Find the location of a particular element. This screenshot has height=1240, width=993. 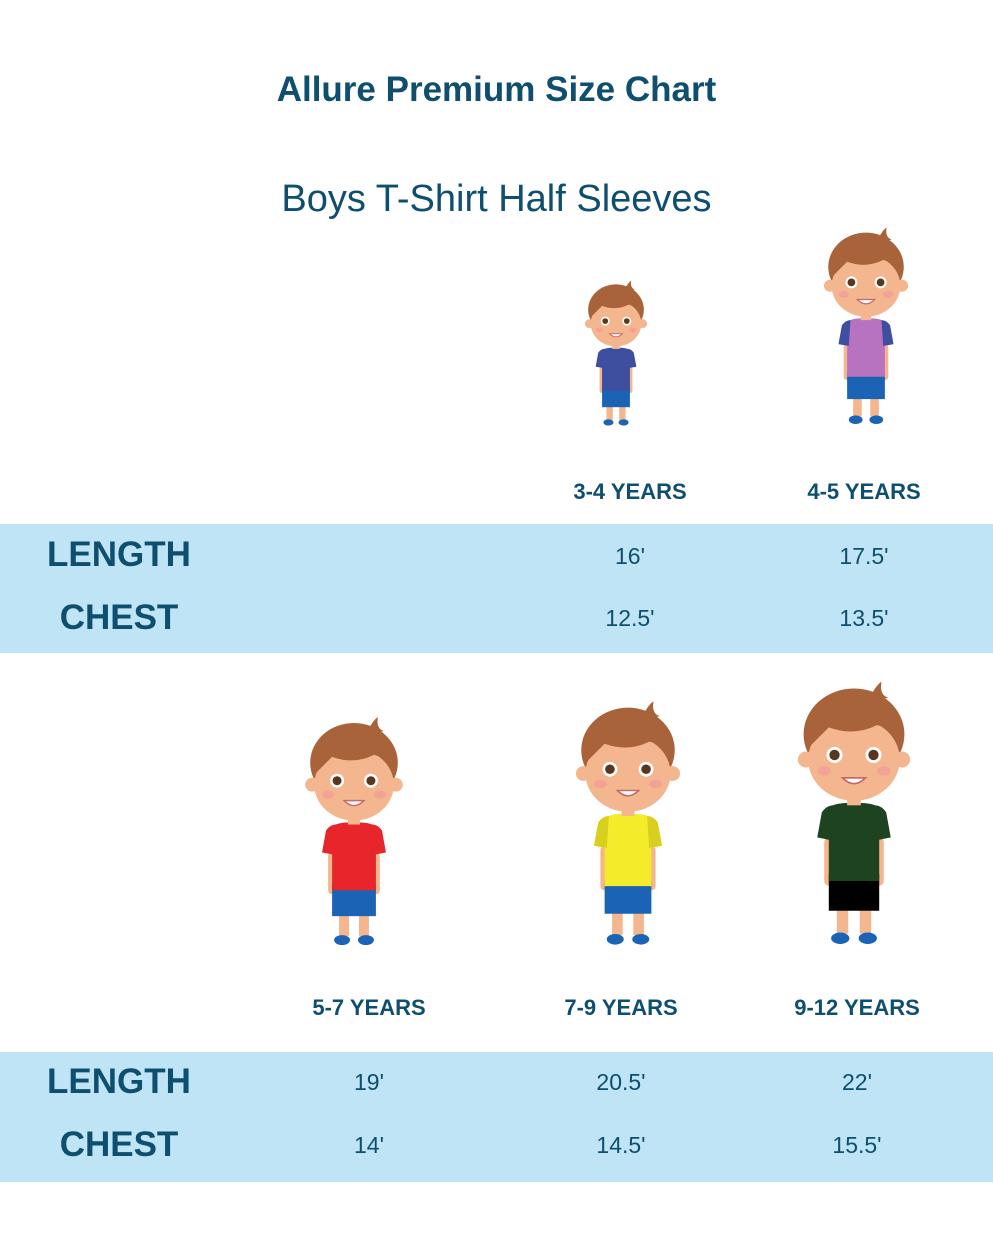

chest-value: 15.5' is located at coordinates (857, 1145).